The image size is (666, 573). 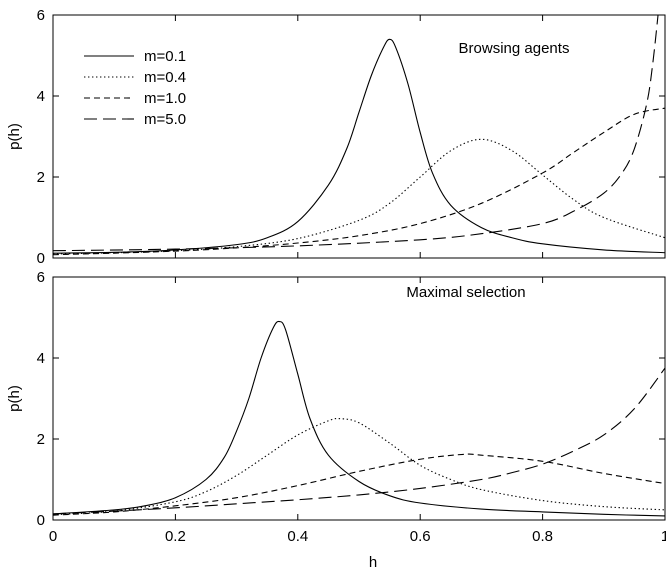 What do you see at coordinates (165, 119) in the screenshot?
I see `legend-label: m=5.0` at bounding box center [165, 119].